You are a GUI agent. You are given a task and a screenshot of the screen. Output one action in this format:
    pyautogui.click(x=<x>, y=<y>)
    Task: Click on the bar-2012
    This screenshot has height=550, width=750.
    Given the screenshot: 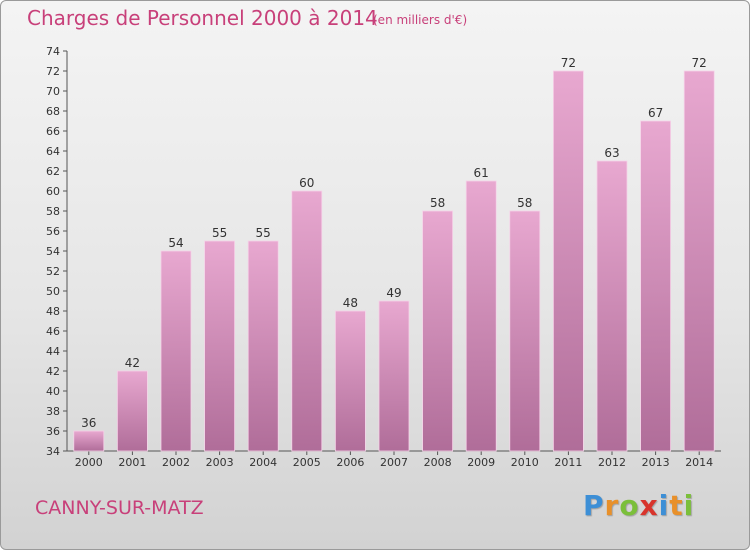 What is the action you would take?
    pyautogui.click(x=612, y=306)
    